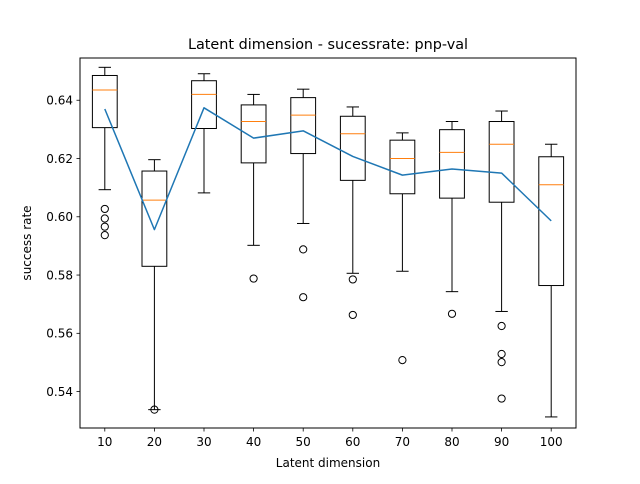  I want to click on x-tick-label: 100, so click(551, 442).